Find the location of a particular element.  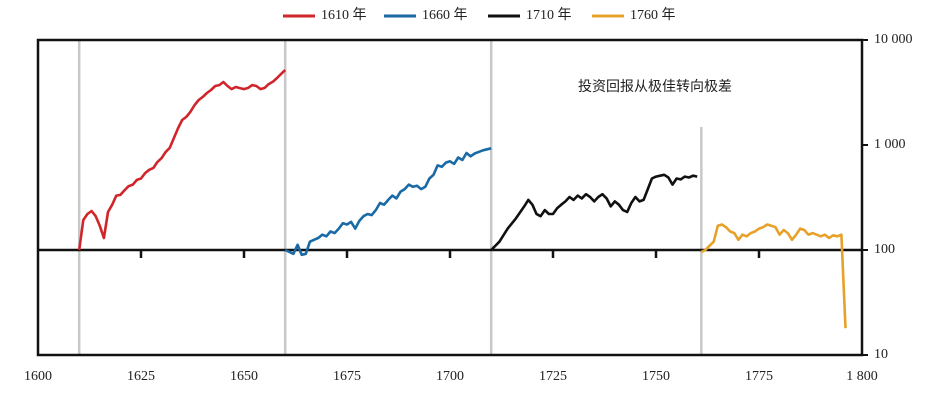

legend-label: 1660 年 is located at coordinates (445, 15).